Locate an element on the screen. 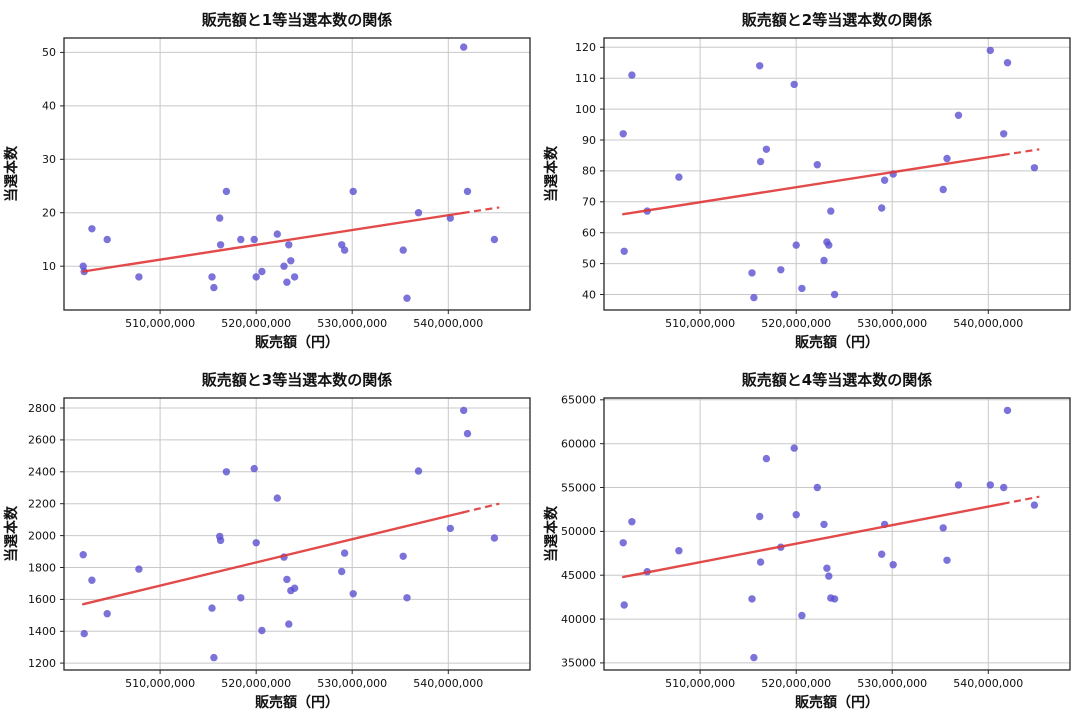 This screenshot has height=720, width=1080. chart-title: 販売額と2等当選本数の関係 is located at coordinates (837, 20).